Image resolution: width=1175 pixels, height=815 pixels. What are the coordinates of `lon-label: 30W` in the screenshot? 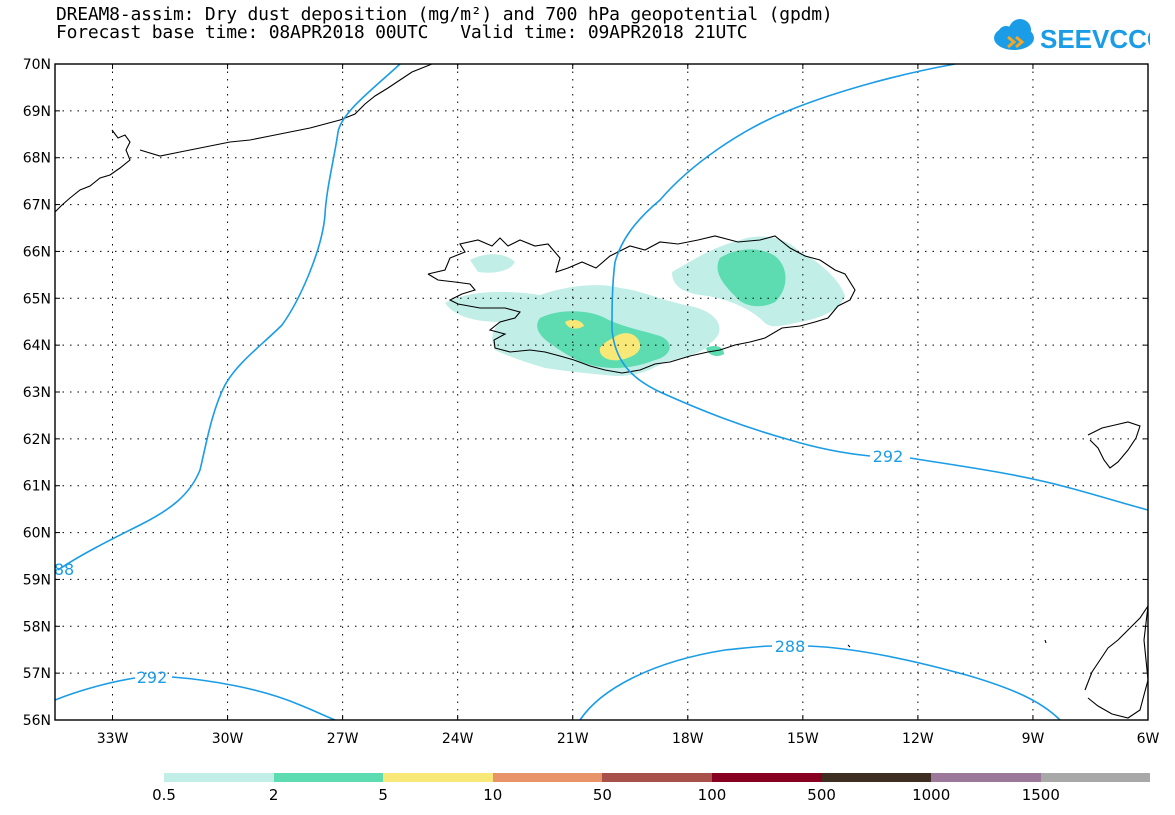 It's located at (228, 739).